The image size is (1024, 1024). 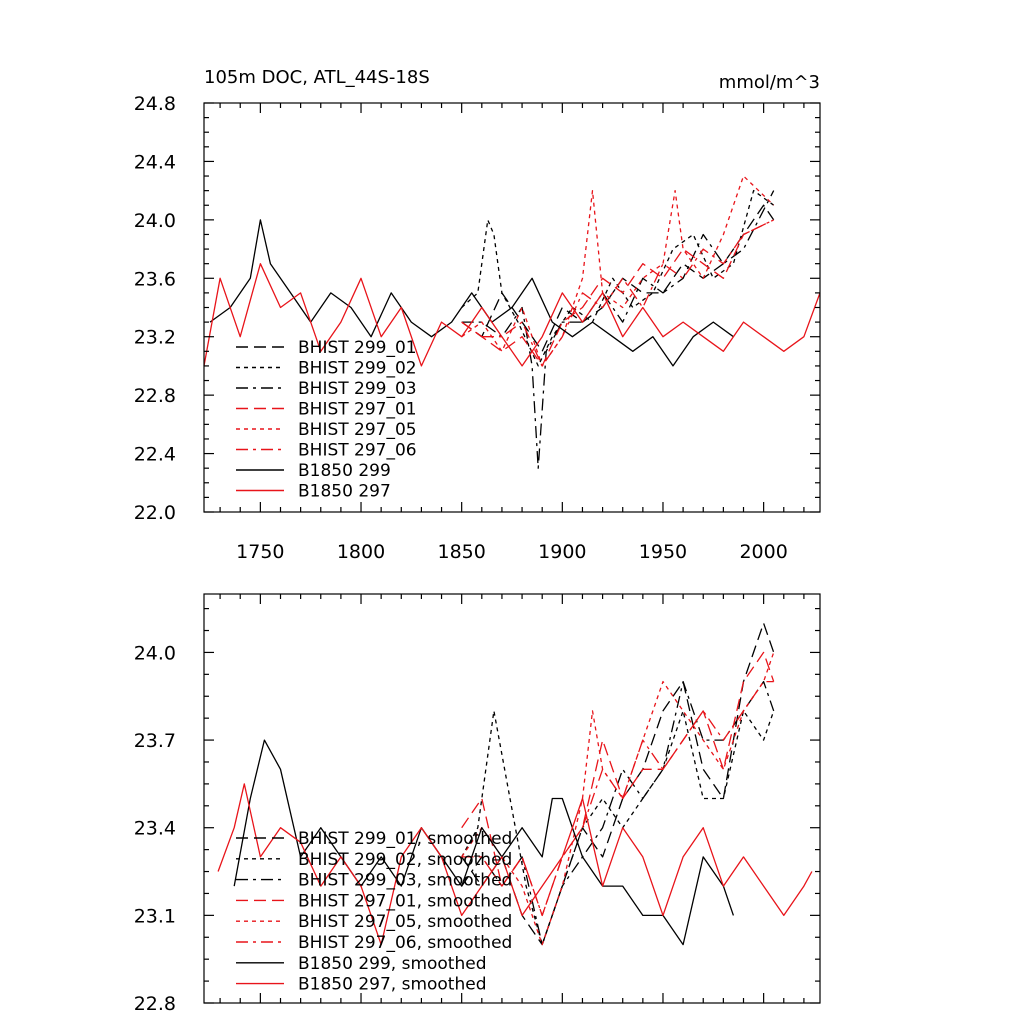 What do you see at coordinates (155, 455) in the screenshot?
I see `y-tick-label: 22.4` at bounding box center [155, 455].